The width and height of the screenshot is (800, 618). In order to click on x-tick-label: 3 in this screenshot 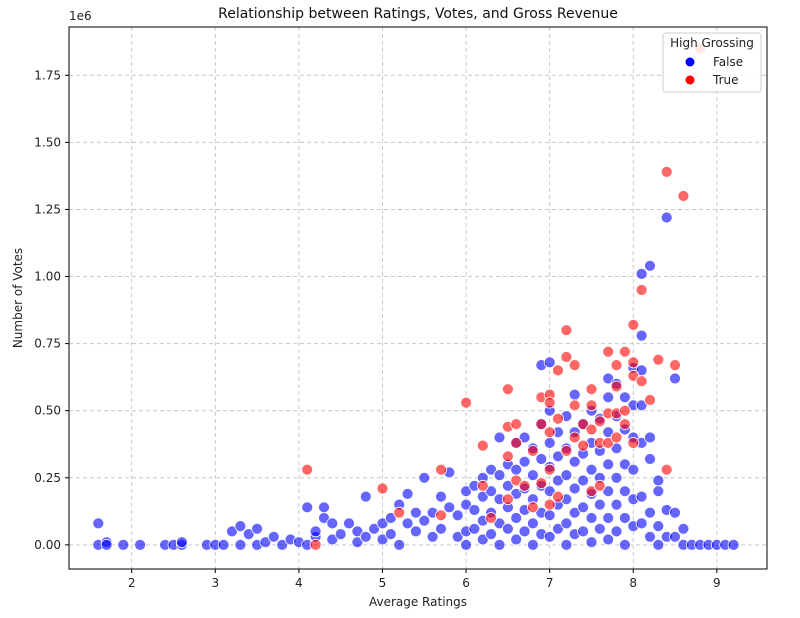, I will do `click(215, 583)`.